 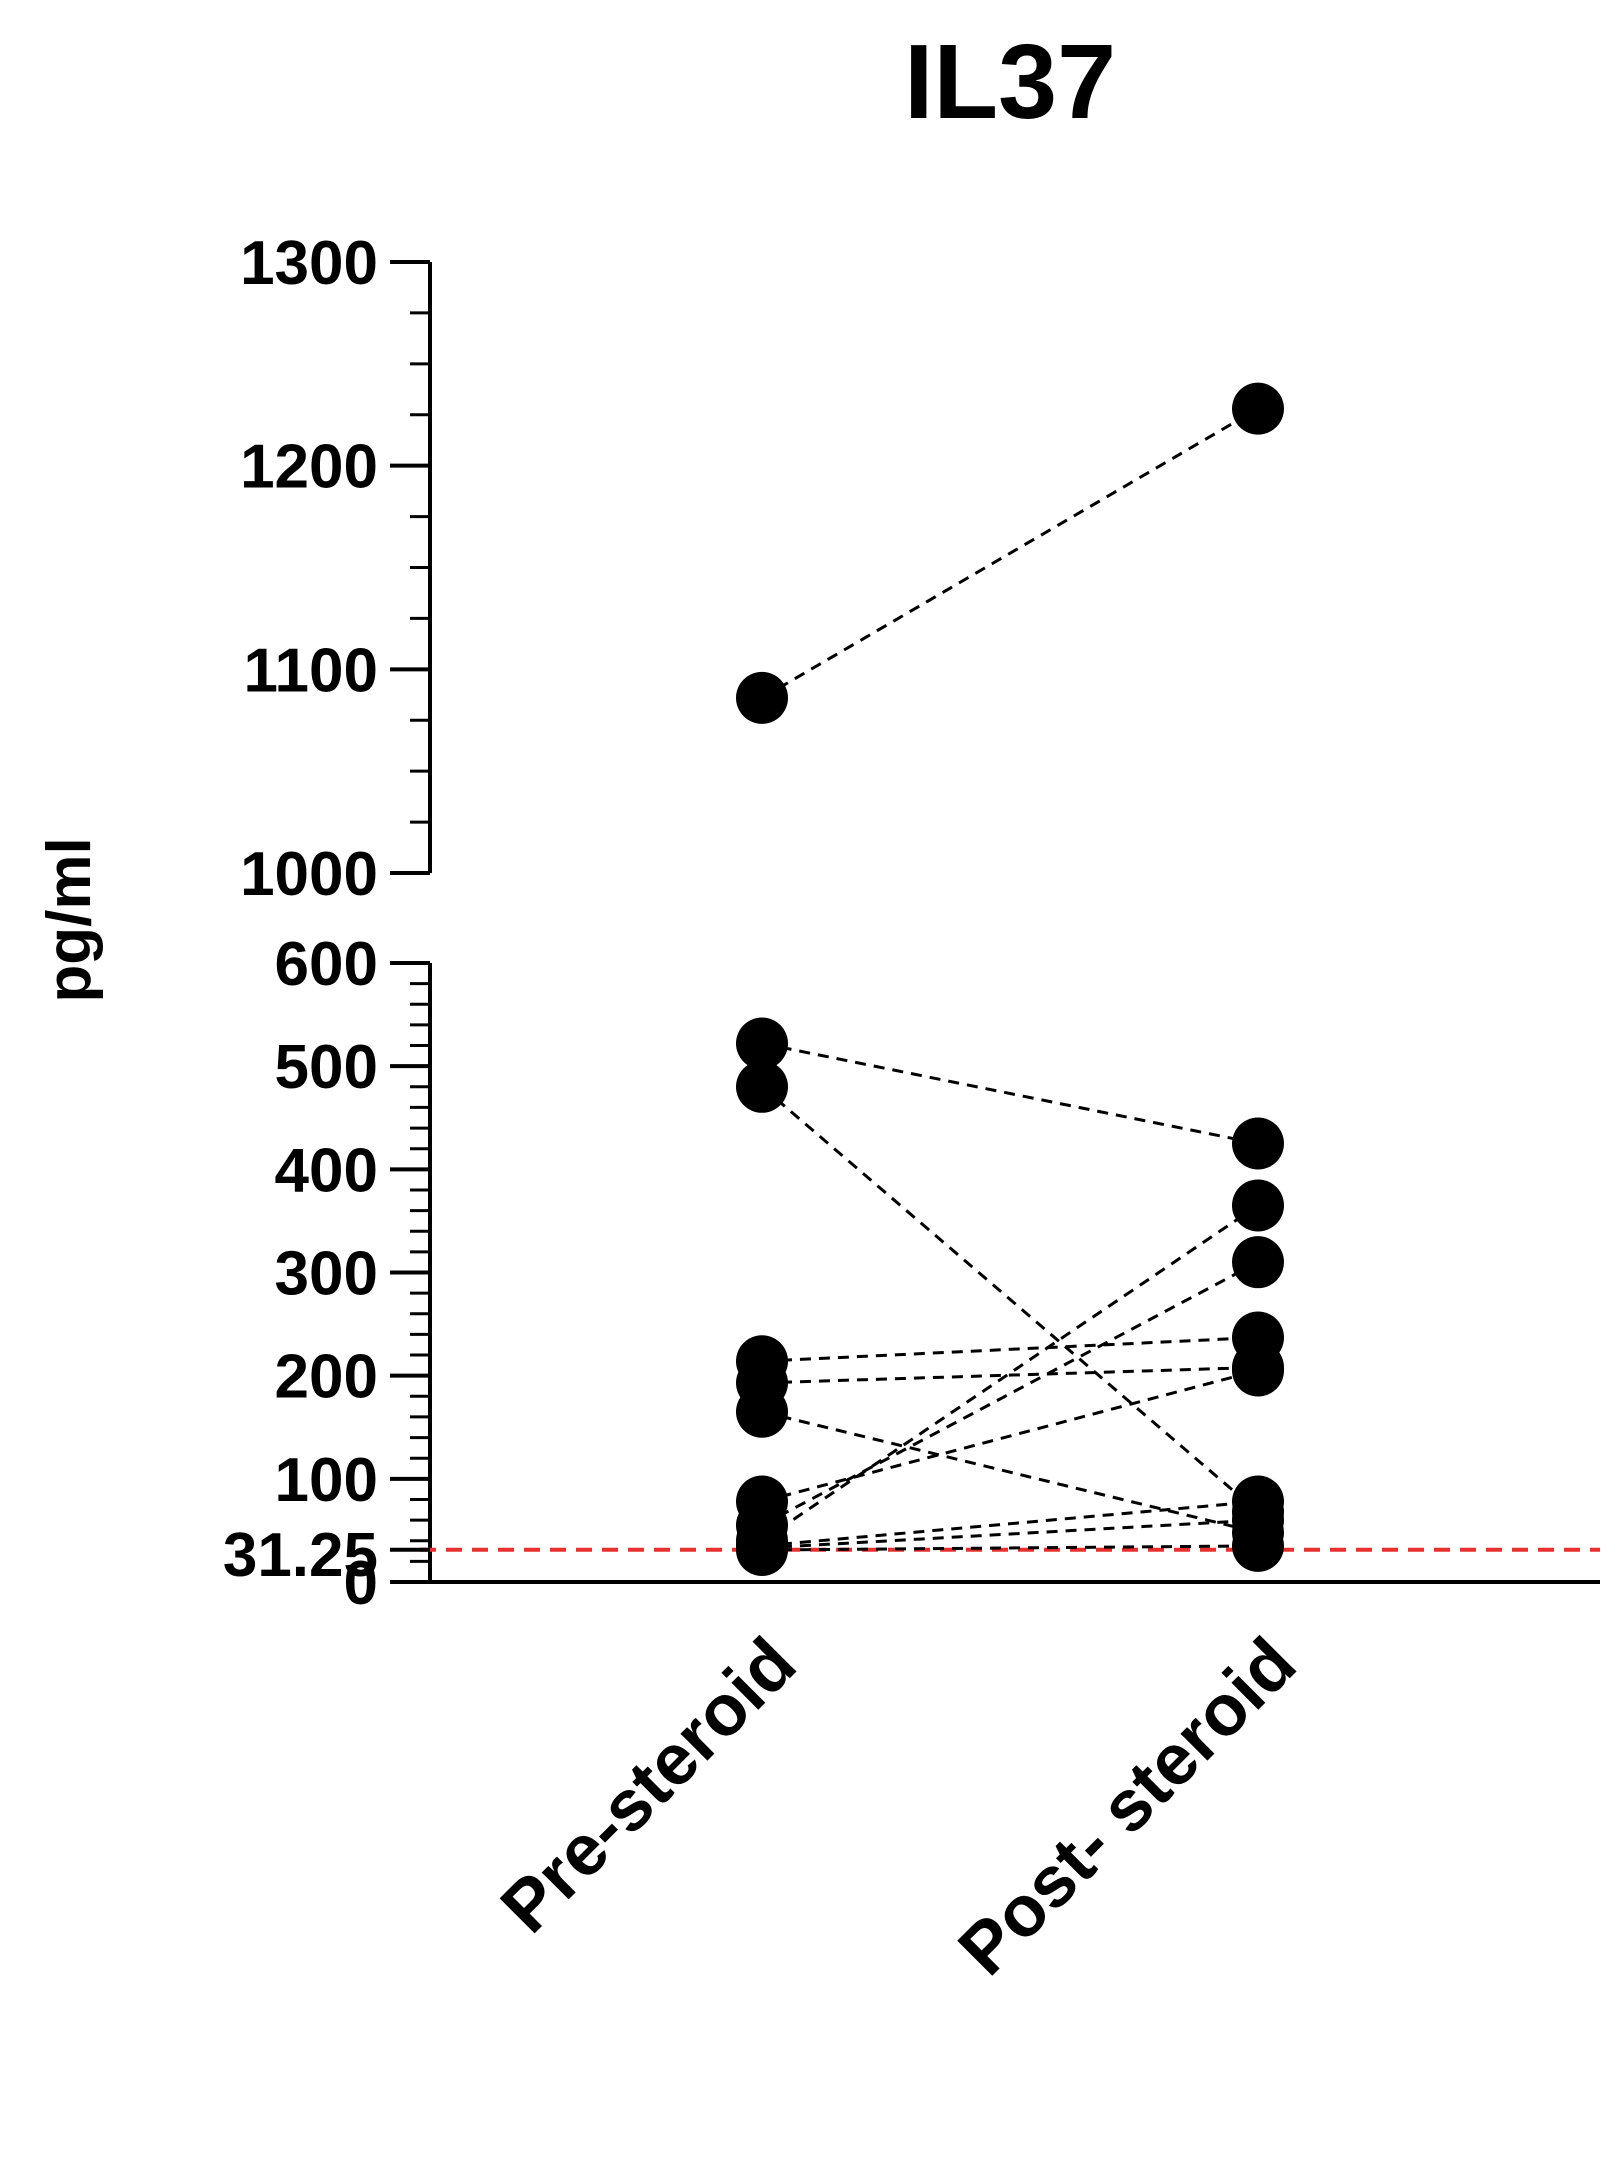 I want to click on y-axis-lower-tick-label: 600, so click(x=326, y=964).